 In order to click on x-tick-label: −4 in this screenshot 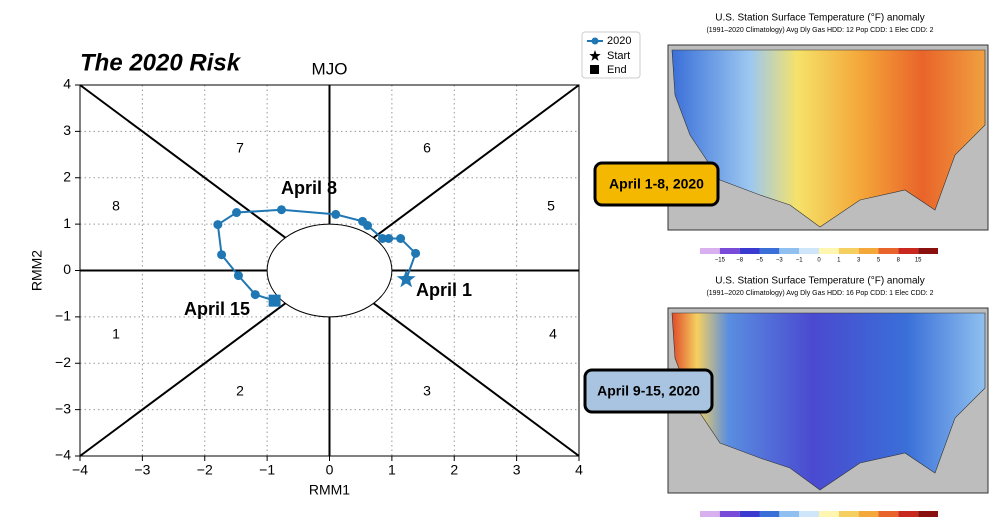, I will do `click(80, 470)`.